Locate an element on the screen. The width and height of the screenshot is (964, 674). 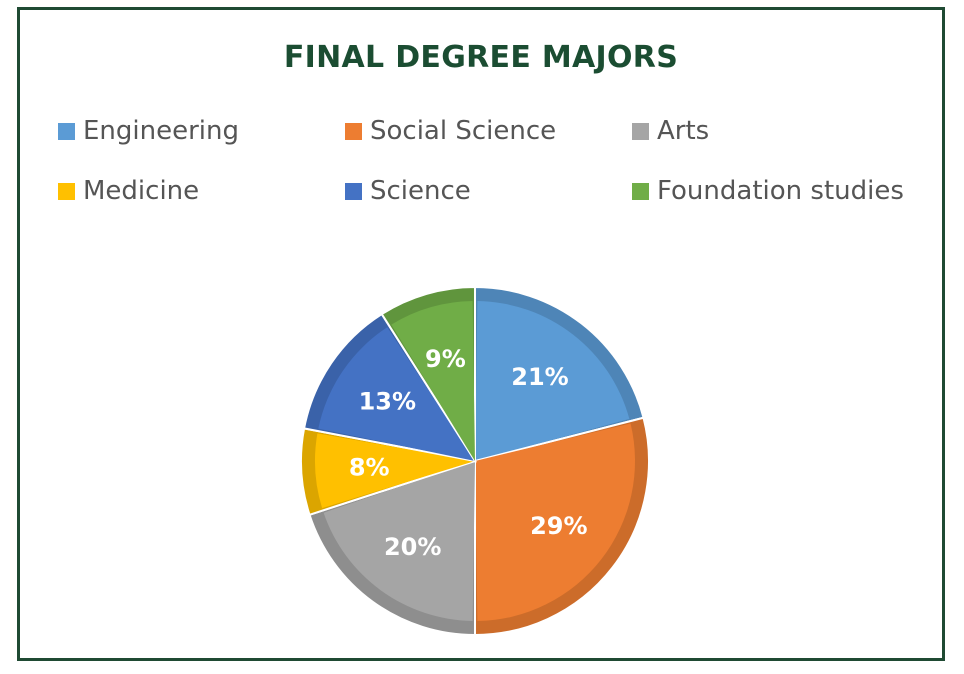
chart-title: FINAL DEGREE MAJORS is located at coordinates (481, 57).